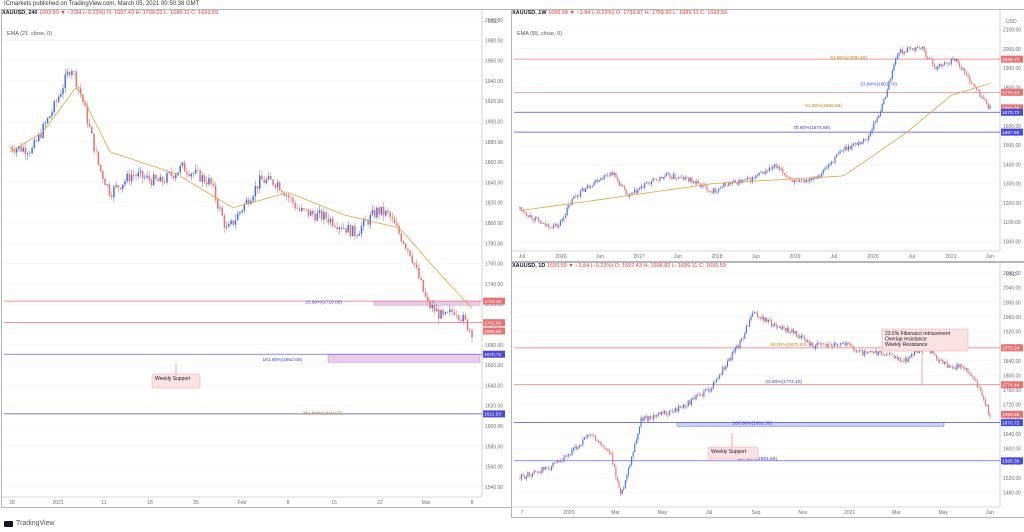 The image size is (1024, 532). What do you see at coordinates (494, 285) in the screenshot?
I see `y-tick-label: 1740.00` at bounding box center [494, 285].